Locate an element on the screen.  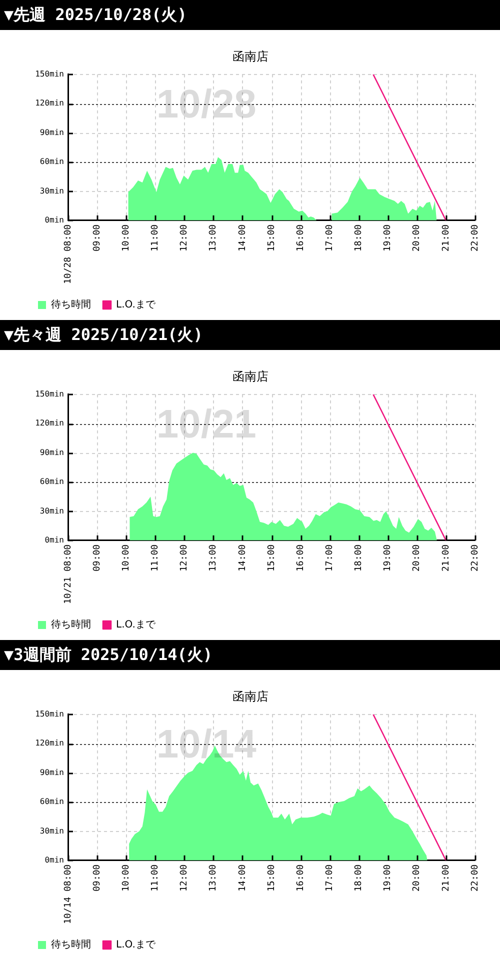
chart-title: ▼3週間前 2025/10/14(火) is located at coordinates (250, 655).